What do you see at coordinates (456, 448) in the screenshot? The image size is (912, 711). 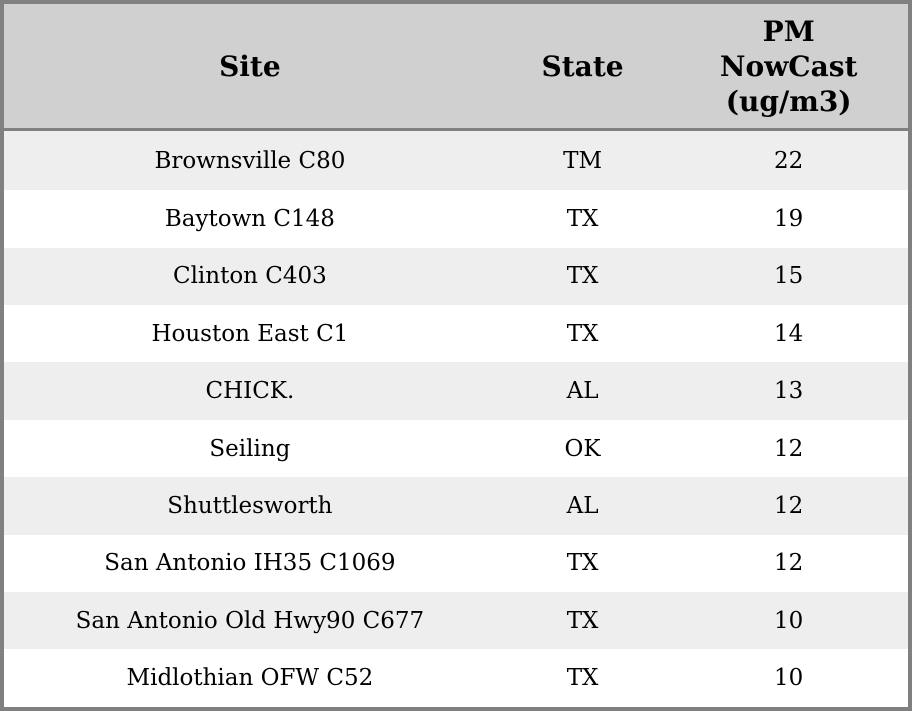 I see `table-row: Seiling OK 12` at bounding box center [456, 448].